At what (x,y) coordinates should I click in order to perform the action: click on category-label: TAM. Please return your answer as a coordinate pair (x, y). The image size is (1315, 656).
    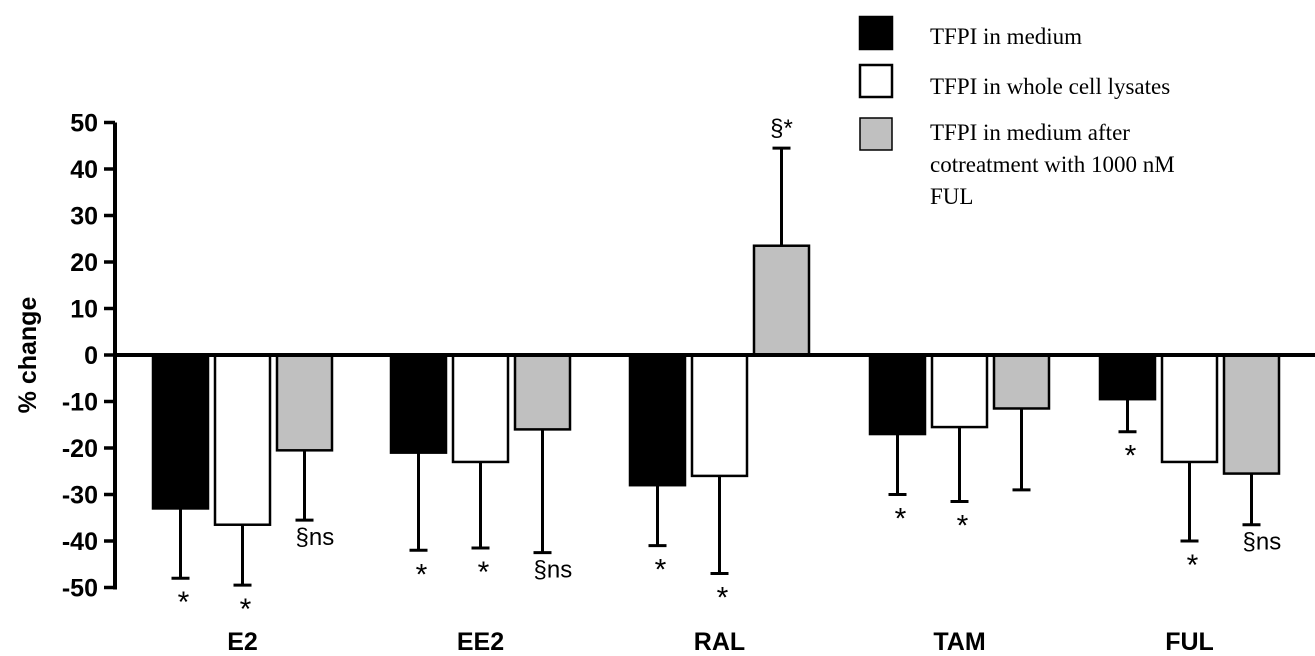
    Looking at the image, I should click on (959, 642).